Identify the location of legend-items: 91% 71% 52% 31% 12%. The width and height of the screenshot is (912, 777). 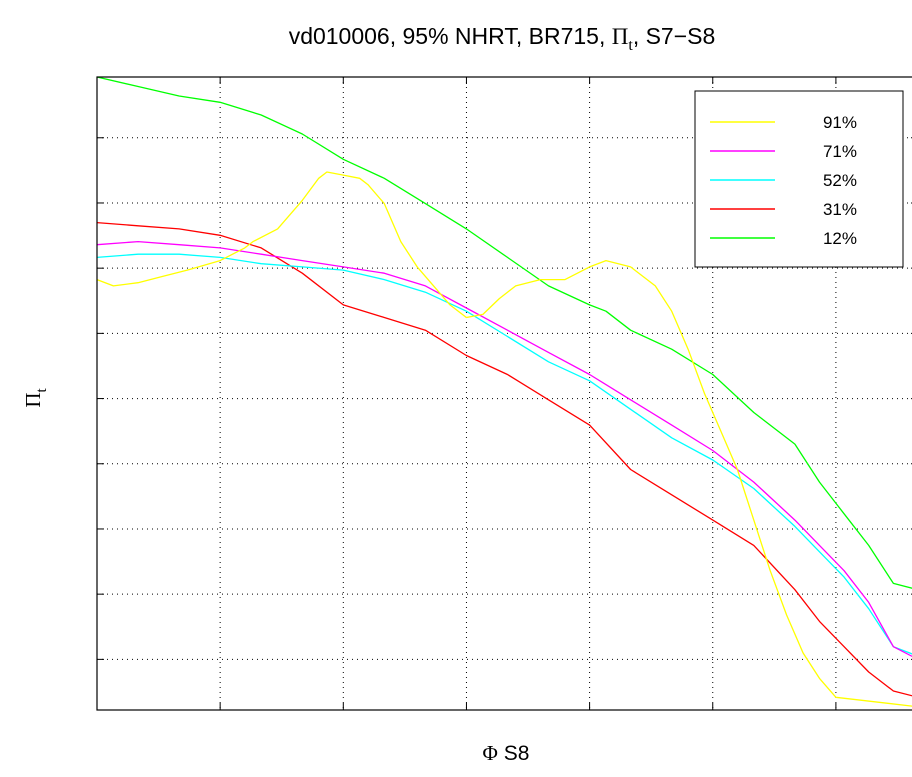
(783, 180).